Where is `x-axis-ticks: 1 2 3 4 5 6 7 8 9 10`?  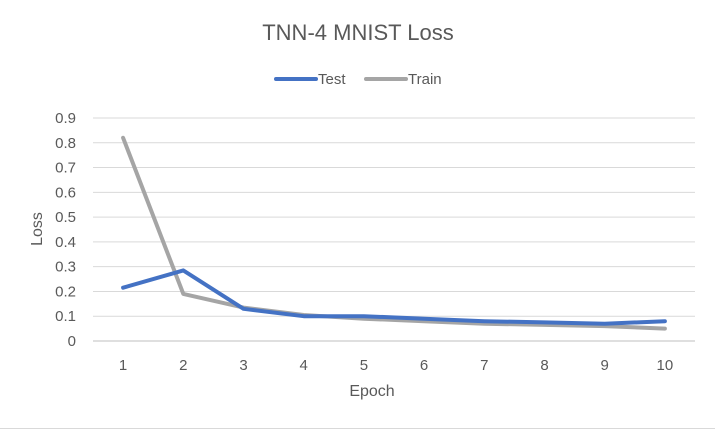
x-axis-ticks: 1 2 3 4 5 6 7 8 9 10 is located at coordinates (396, 365).